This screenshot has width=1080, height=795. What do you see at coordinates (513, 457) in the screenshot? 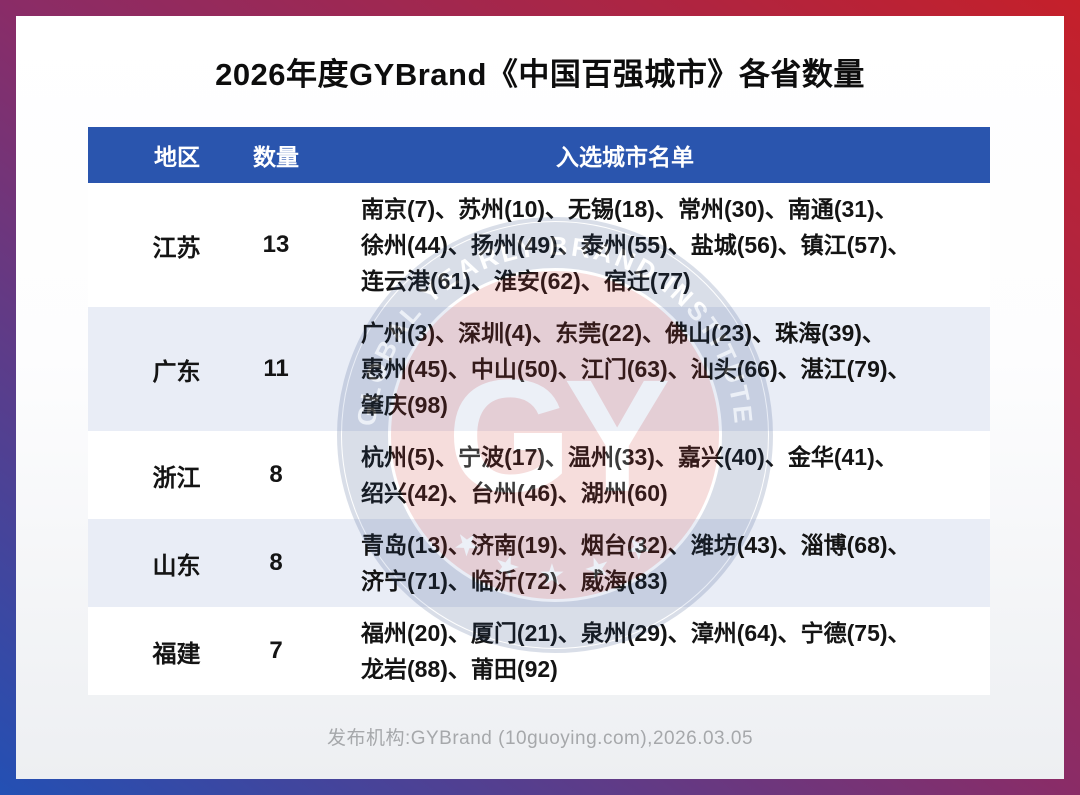
I see `city-item: 宁波(17)、` at bounding box center [513, 457].